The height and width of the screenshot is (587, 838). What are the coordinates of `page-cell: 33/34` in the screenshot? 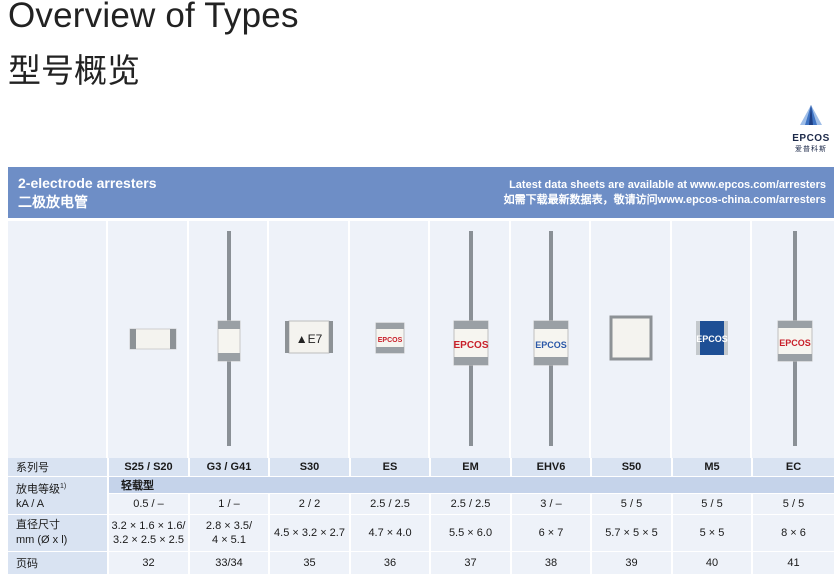 It's located at (228, 563).